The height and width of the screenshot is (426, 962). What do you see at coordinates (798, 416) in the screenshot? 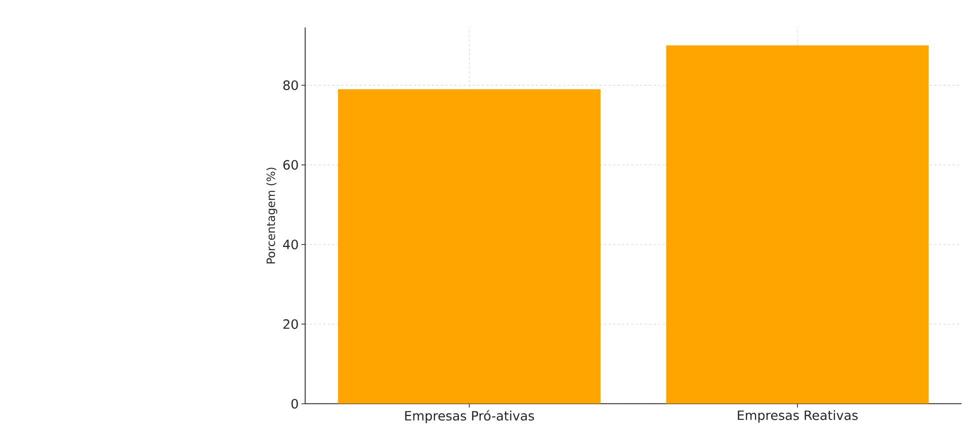
I see `x-tick-label: Empresas Reativas` at bounding box center [798, 416].